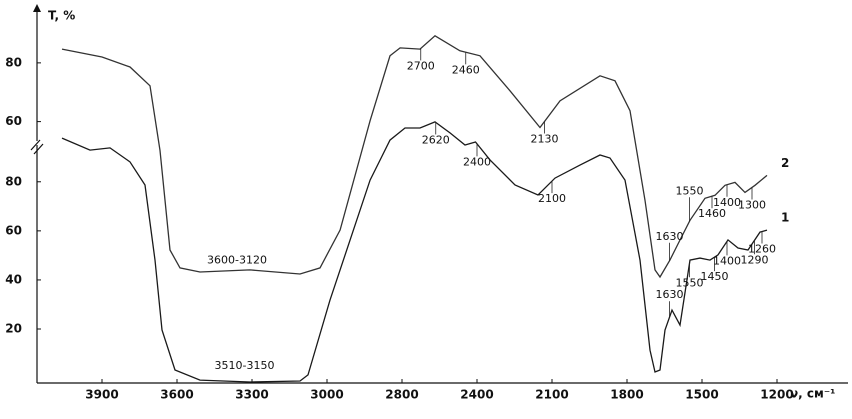 The width and height of the screenshot is (852, 419). Describe the element at coordinates (326, 395) in the screenshot. I see `x-tick-label: 3000` at that location.